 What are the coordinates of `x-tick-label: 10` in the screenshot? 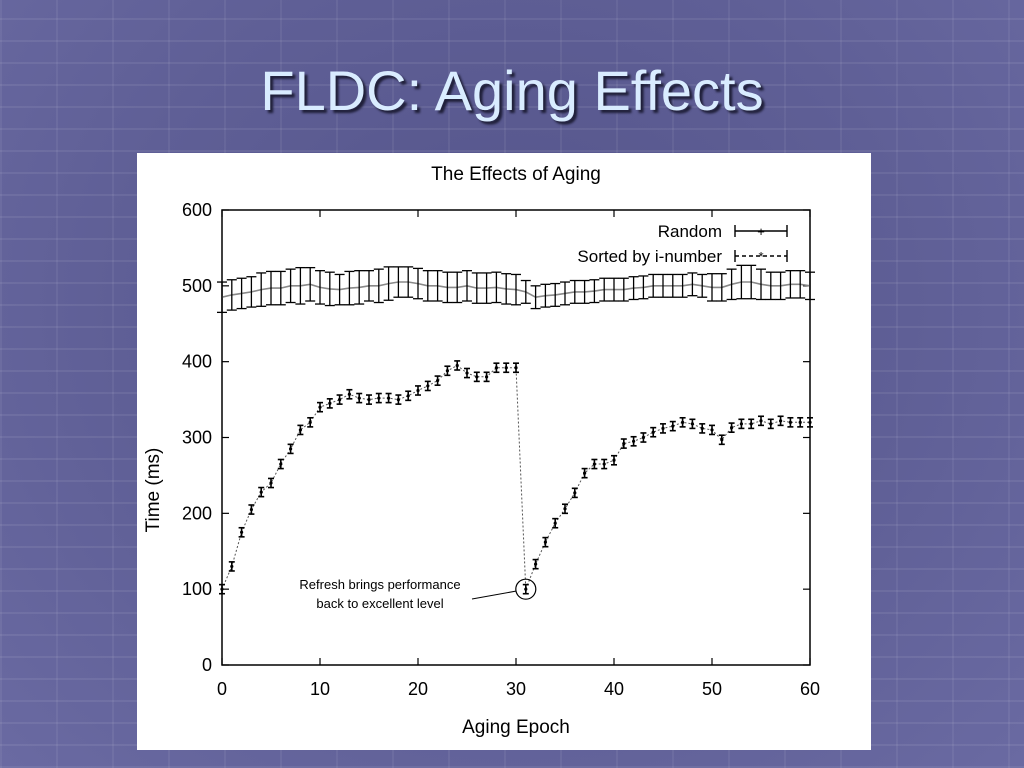 It's located at (320, 689).